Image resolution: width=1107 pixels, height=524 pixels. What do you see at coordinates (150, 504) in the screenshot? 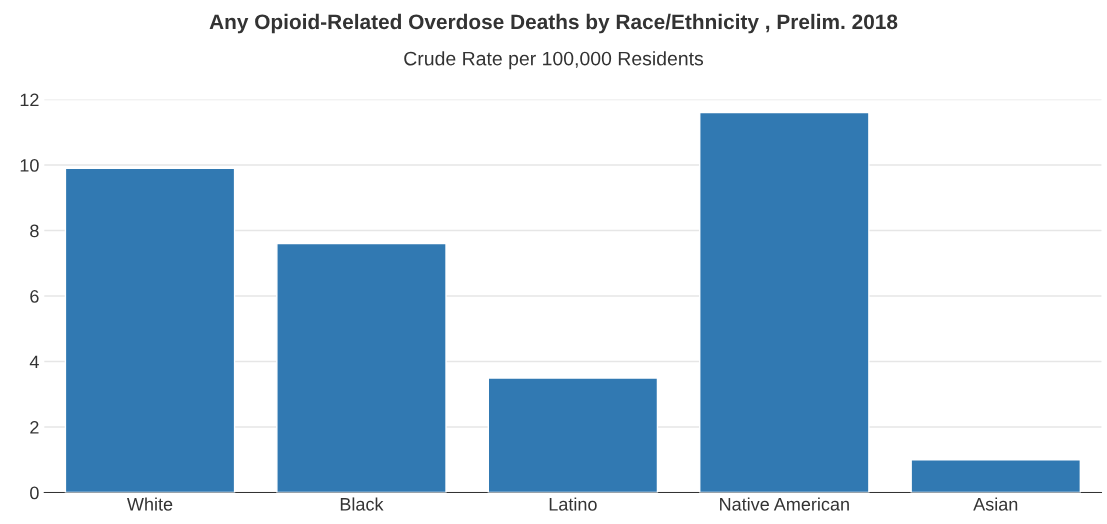
I see `x-tick-label: White` at bounding box center [150, 504].